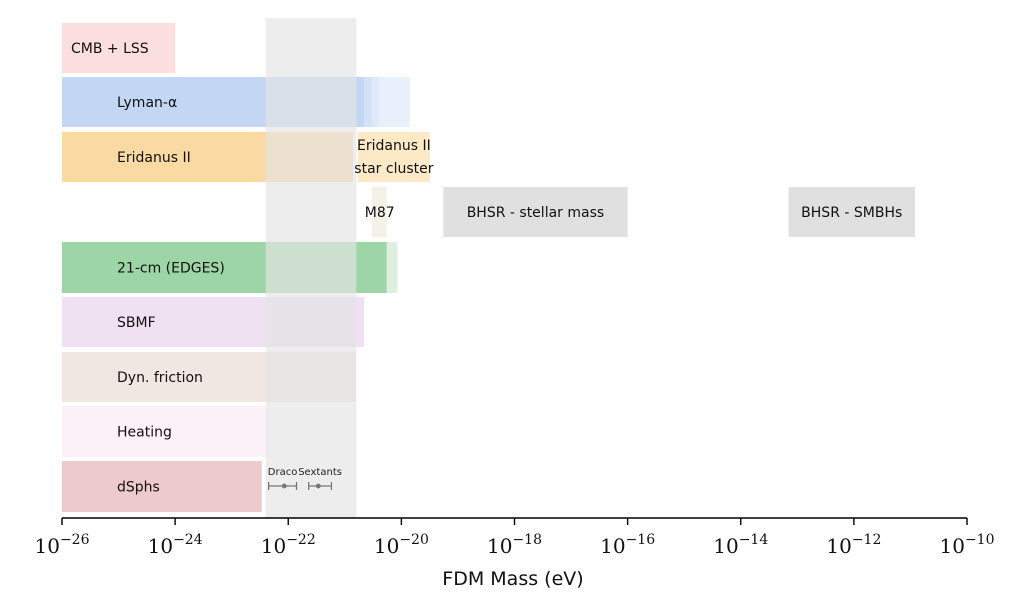  I want to click on x-tick-label-1: 10−24, so click(175, 545).